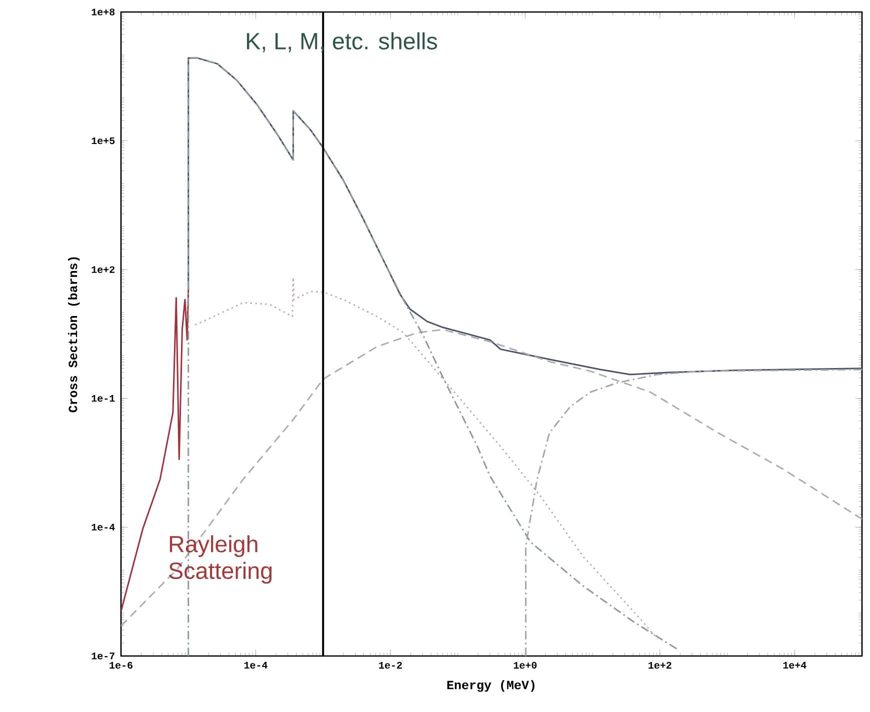  Describe the element at coordinates (74, 334) in the screenshot. I see `y-axis-title: Cross Section (barns)` at that location.